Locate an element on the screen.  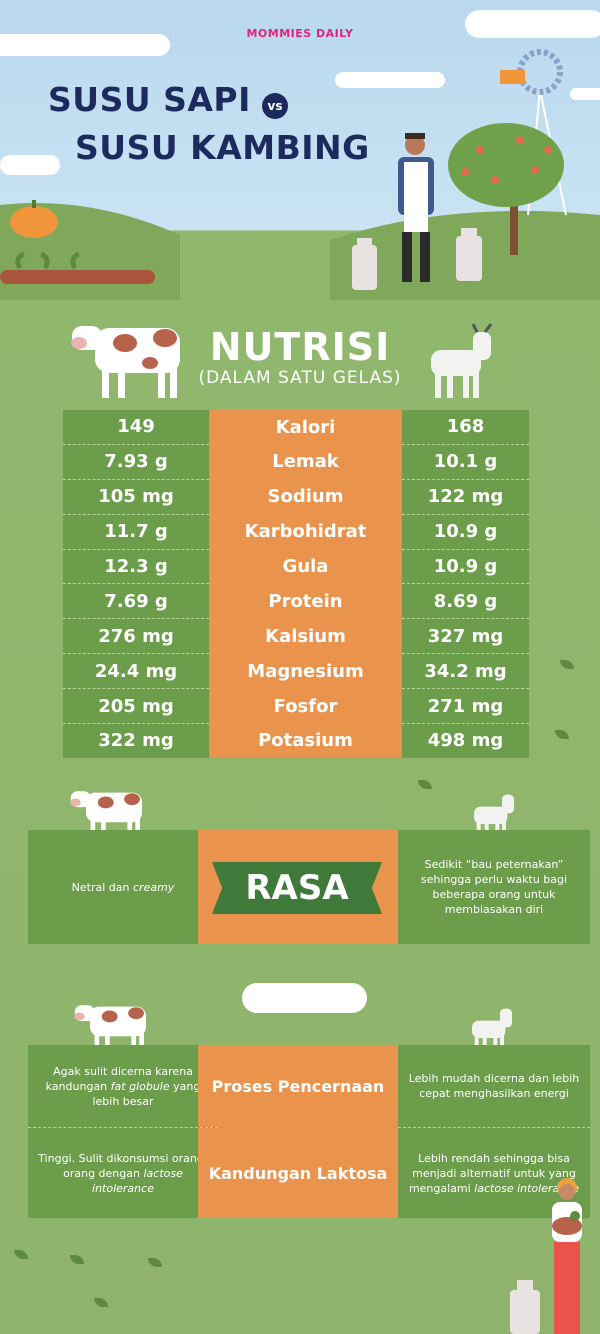
vs-badge: vs is located at coordinates (275, 106).